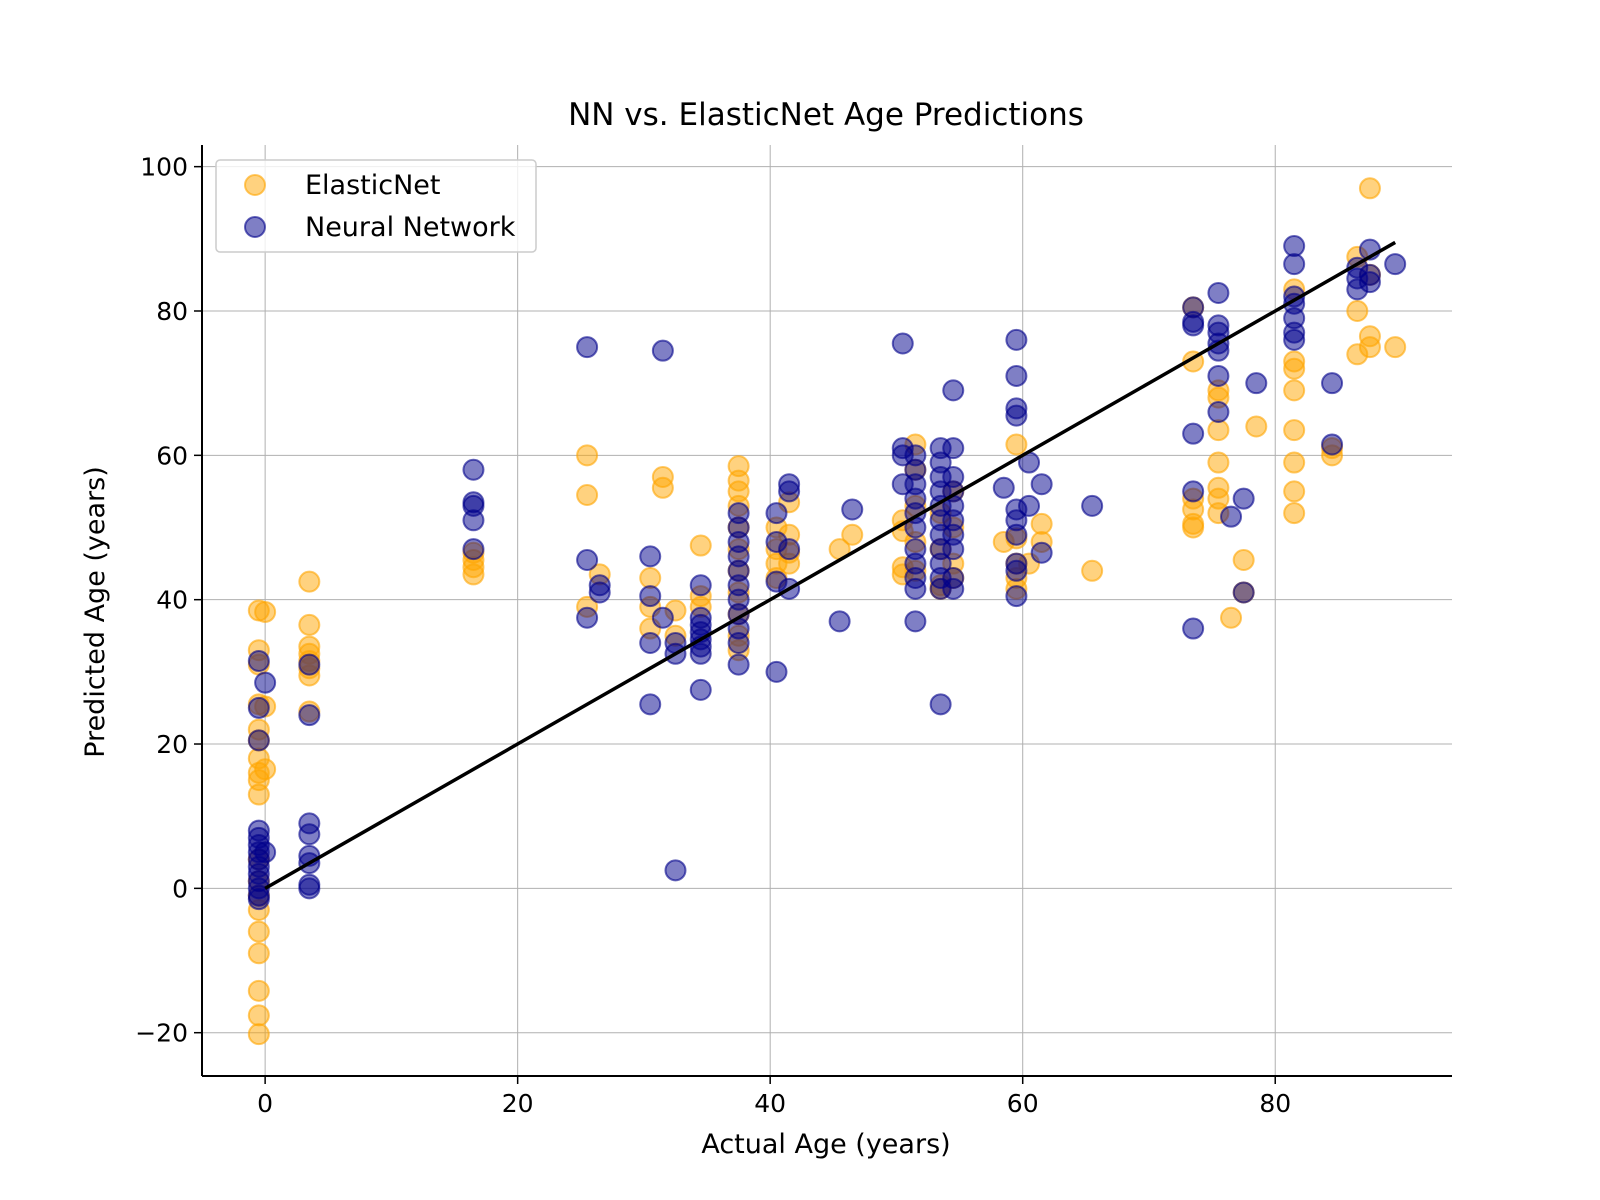  What do you see at coordinates (770, 1103) in the screenshot?
I see `x-tick-label: 40` at bounding box center [770, 1103].